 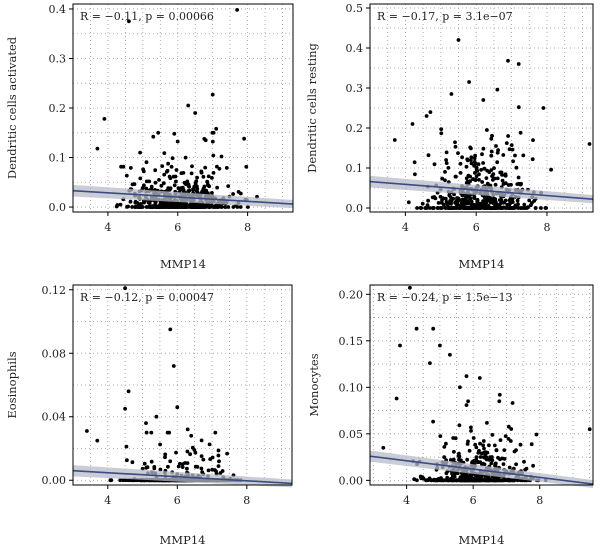 What do you see at coordinates (351, 341) in the screenshot?
I see `y-tick-label: 0.15` at bounding box center [351, 341].